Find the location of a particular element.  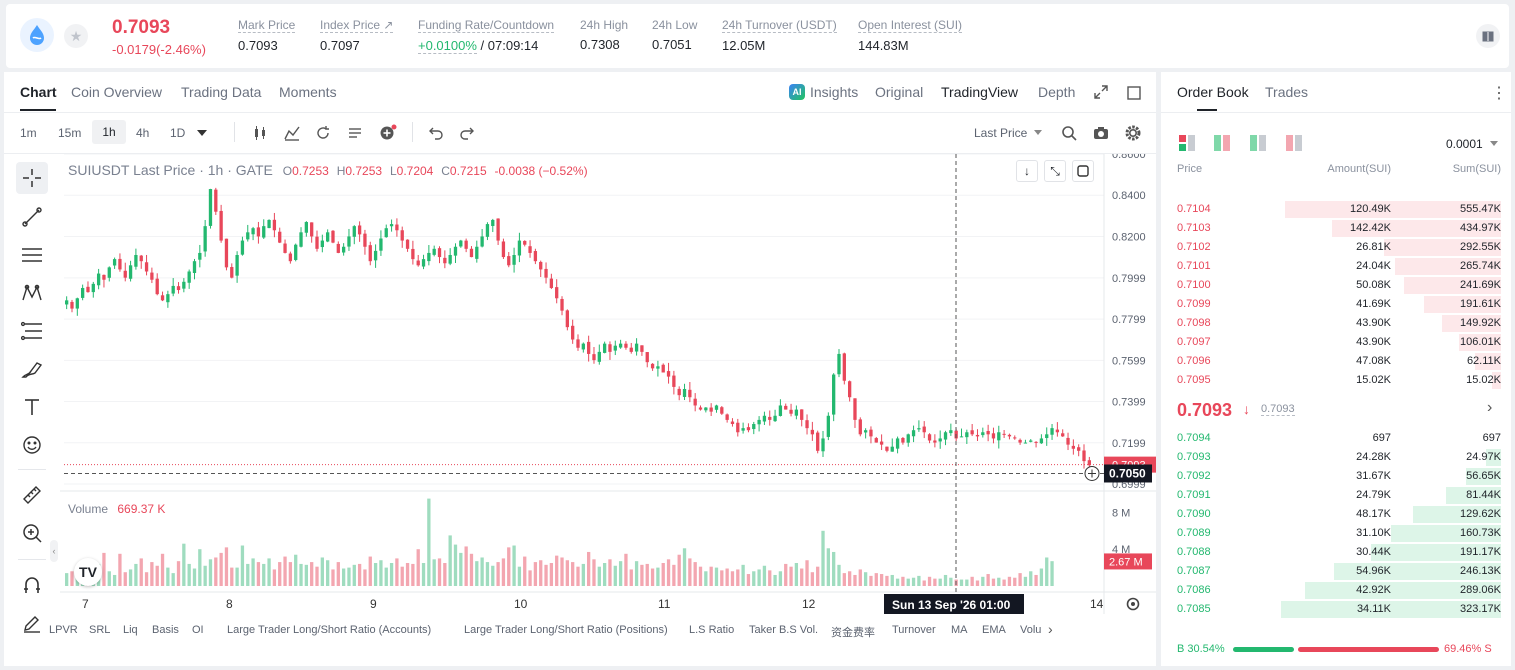

ask-price: 0.7102 is located at coordinates (1194, 247).